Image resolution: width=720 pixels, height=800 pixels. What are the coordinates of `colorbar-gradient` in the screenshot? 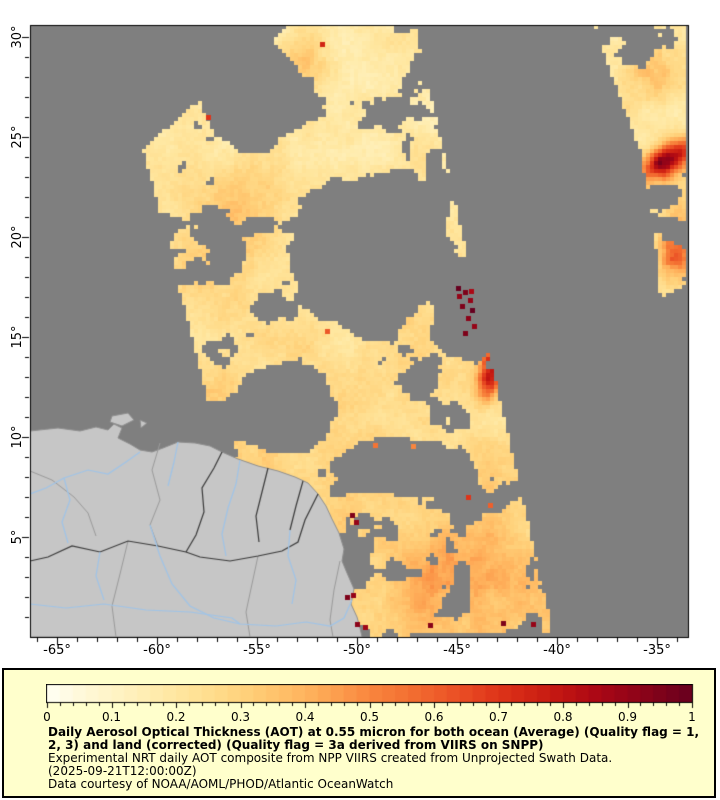 It's located at (370, 697).